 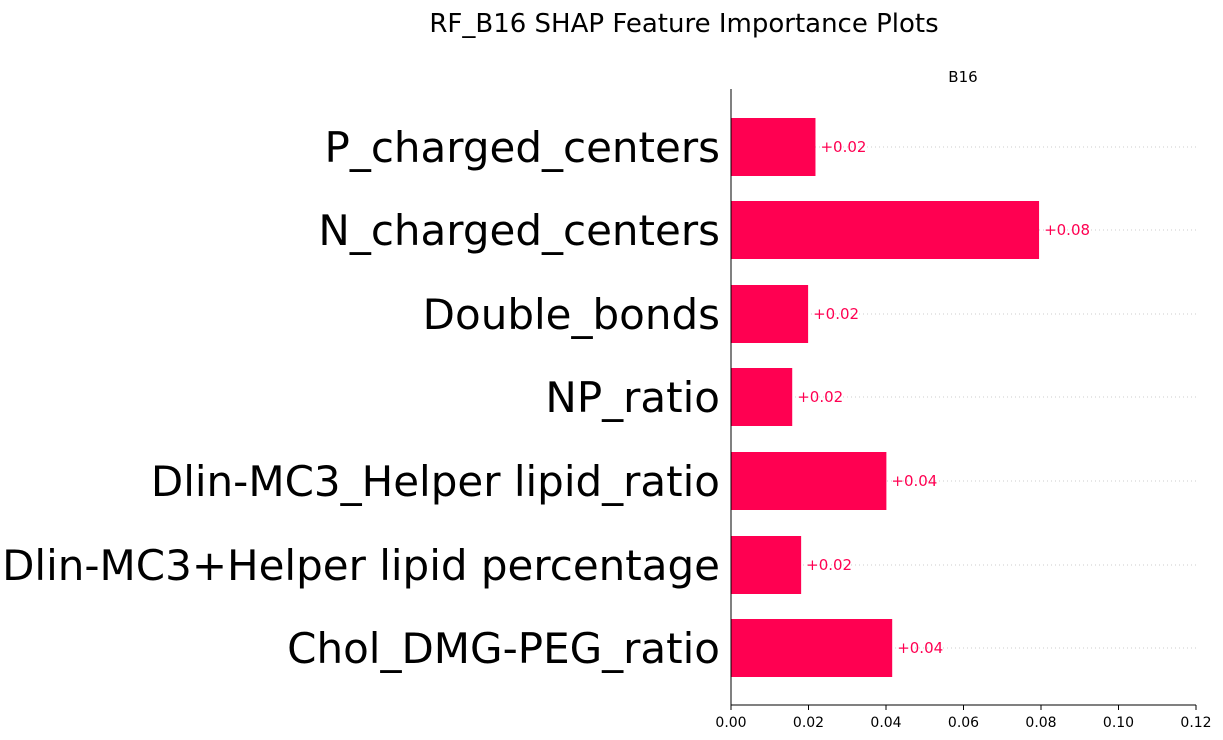 What do you see at coordinates (1040, 723) in the screenshot?
I see `x-tick-label: 0.08` at bounding box center [1040, 723].